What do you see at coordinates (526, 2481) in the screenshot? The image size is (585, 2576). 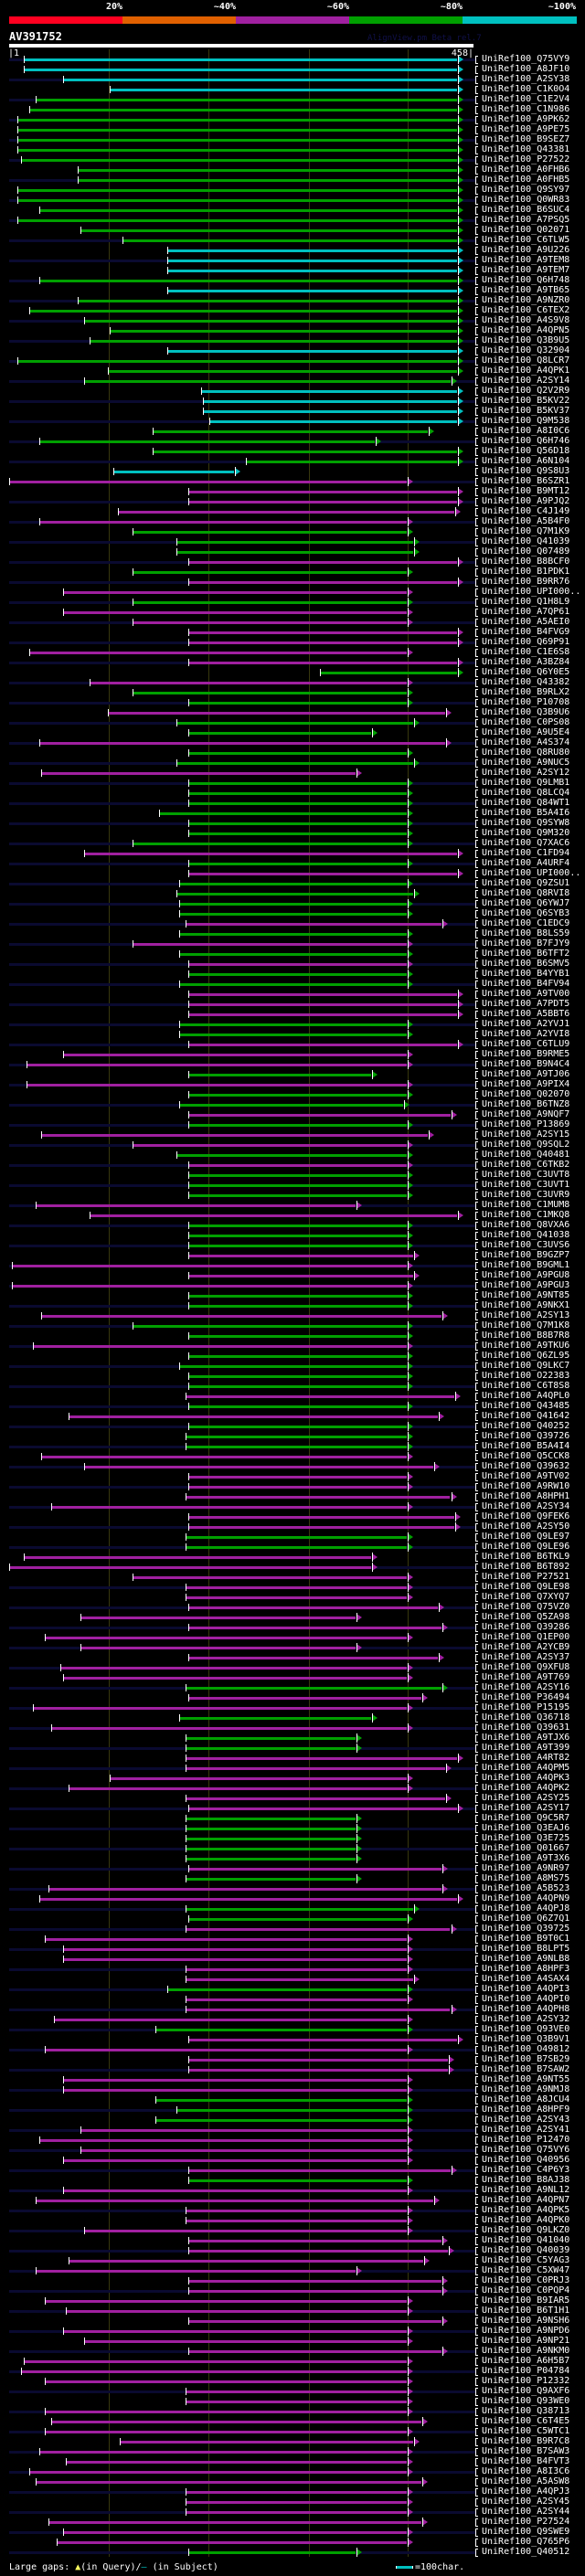 I see `hit-label: UniRef100_A5ASW8` at bounding box center [526, 2481].